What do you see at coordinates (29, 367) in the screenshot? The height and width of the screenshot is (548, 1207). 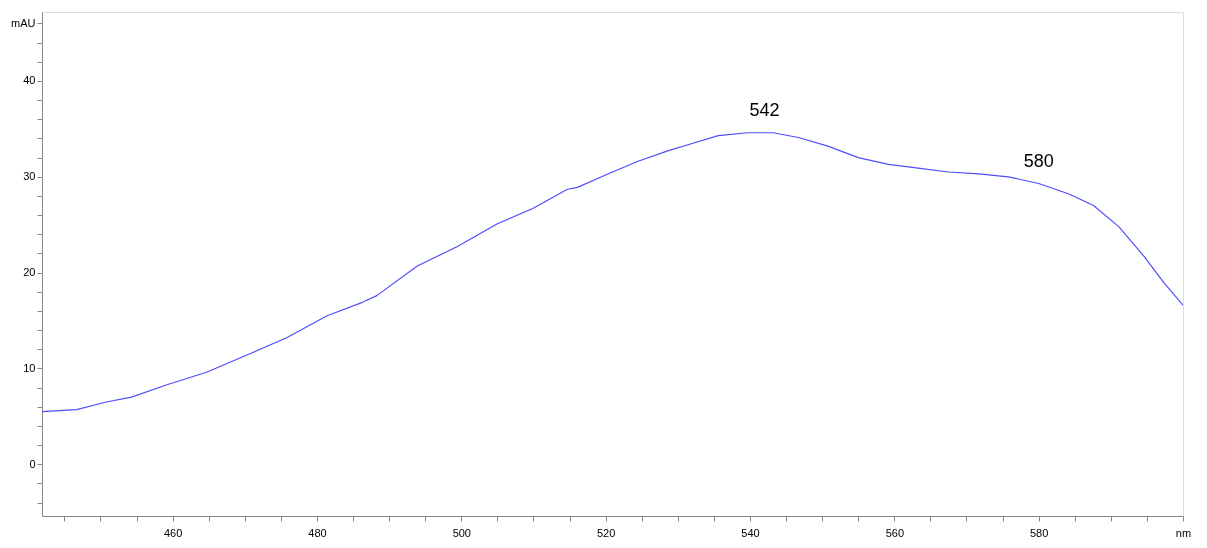 I see `y-tick-label: 10` at bounding box center [29, 367].